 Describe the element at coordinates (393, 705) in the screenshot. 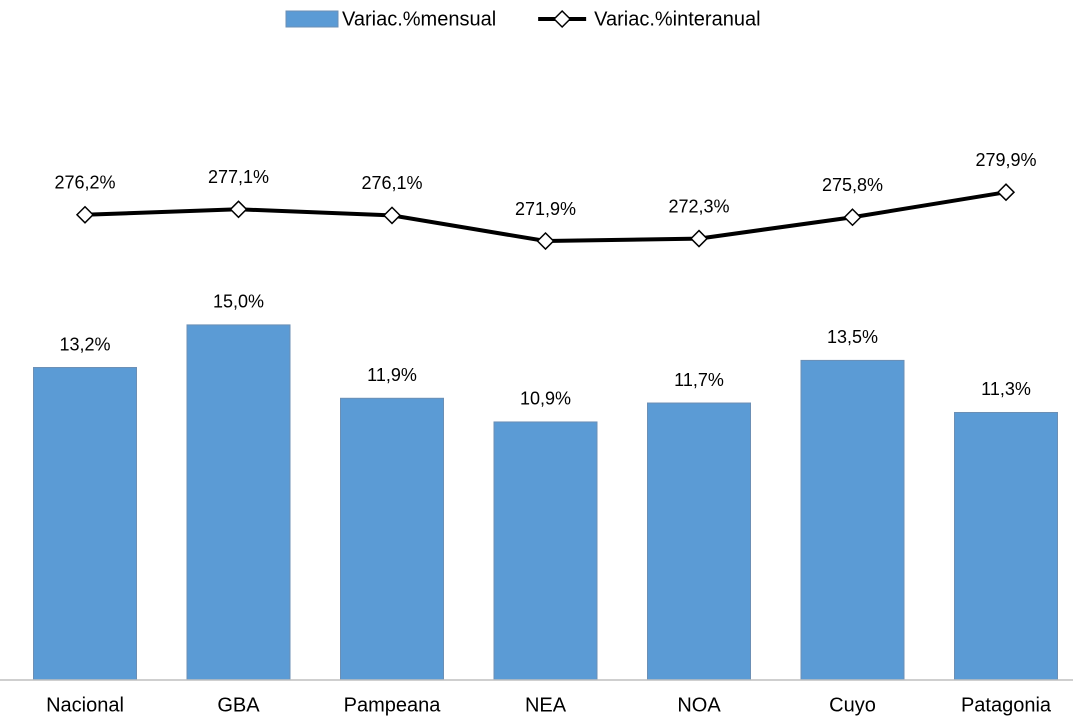

I see `x-tick-label: Pampeana` at that location.